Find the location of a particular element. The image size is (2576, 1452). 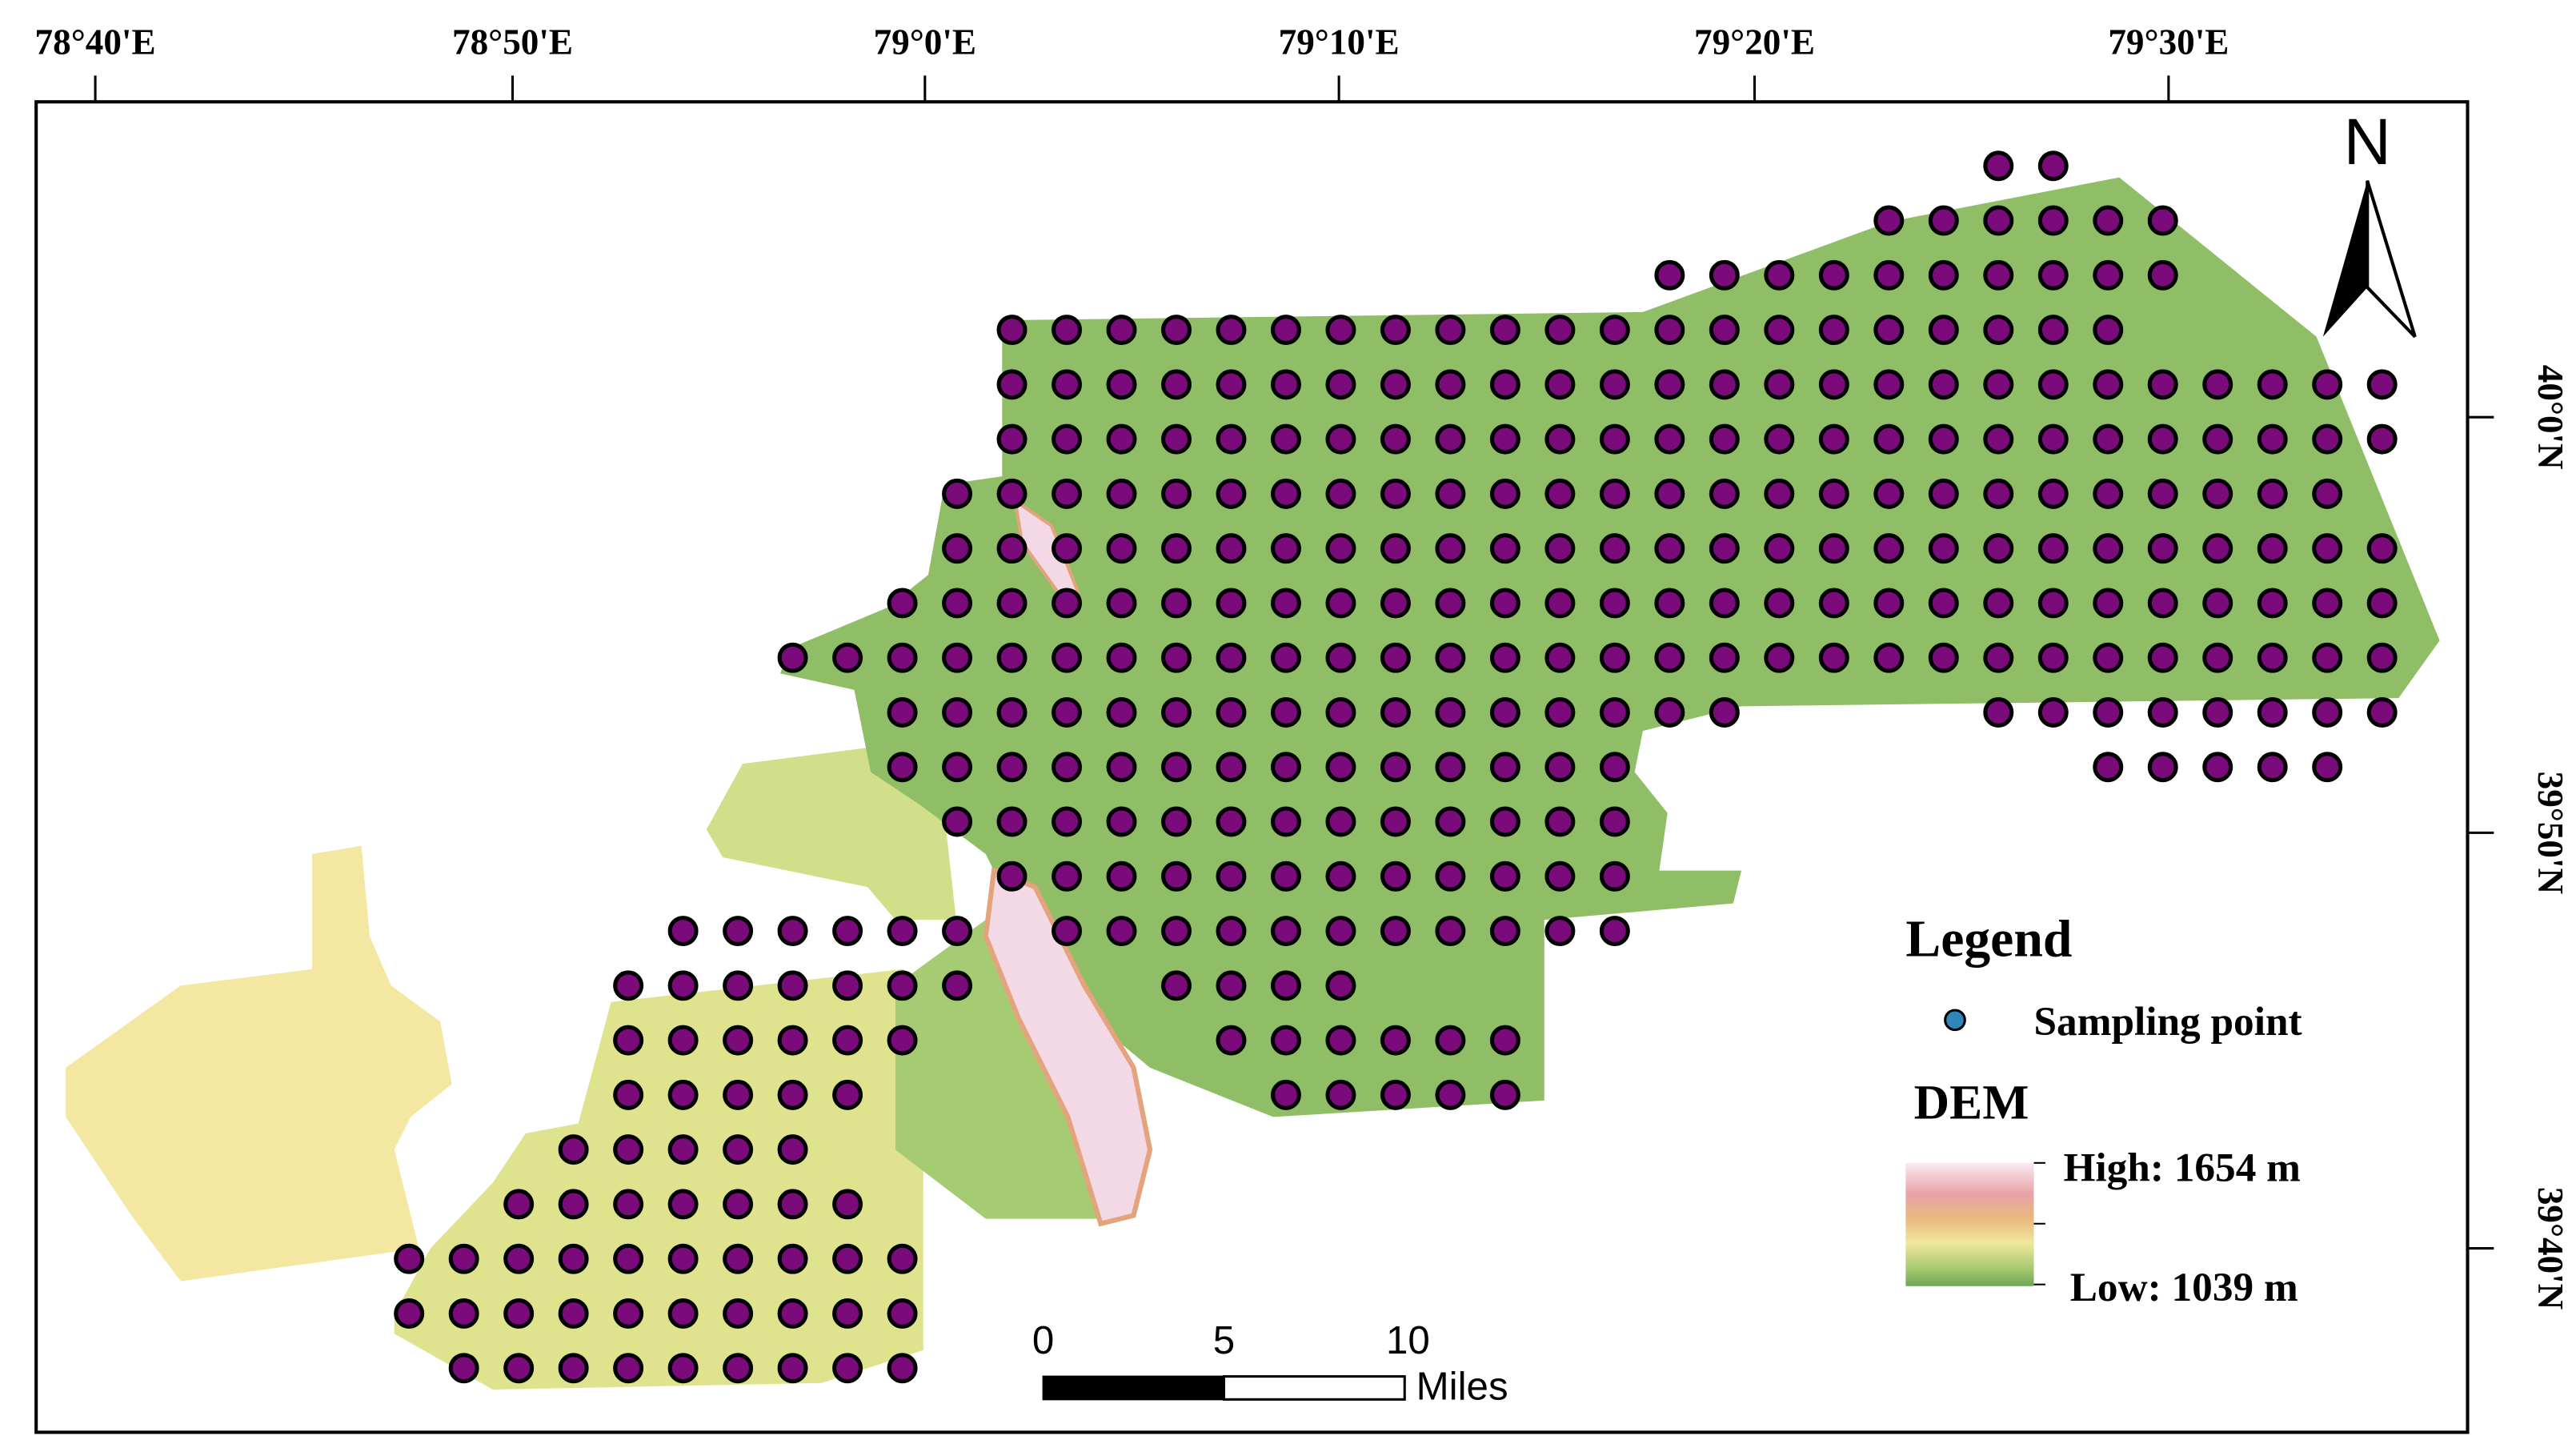

longitude-label: 79°20'E is located at coordinates (1754, 42).